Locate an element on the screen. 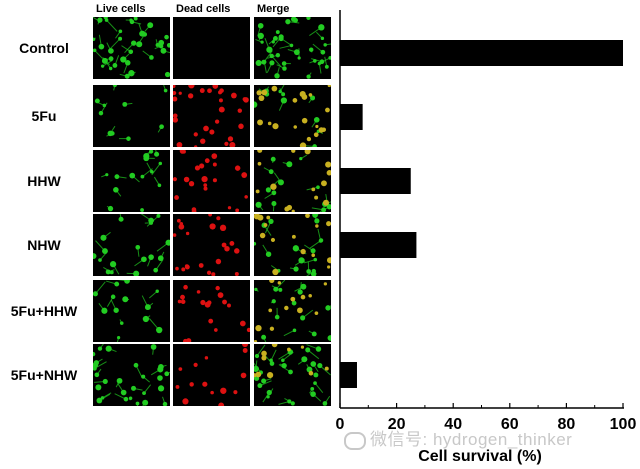  bar-control is located at coordinates (481, 53).